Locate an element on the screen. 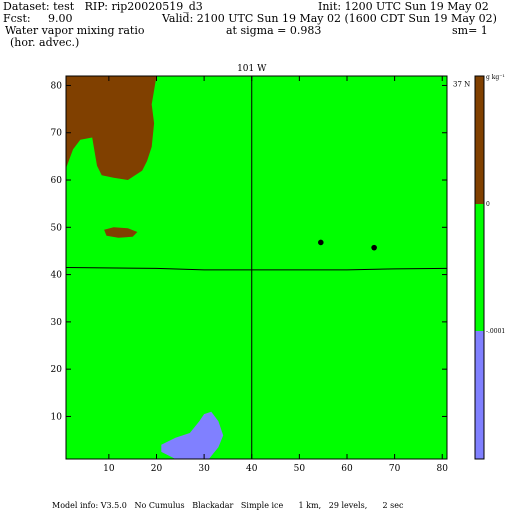 The height and width of the screenshot is (512, 512). y-tick-label-20: 20 is located at coordinates (57, 370).